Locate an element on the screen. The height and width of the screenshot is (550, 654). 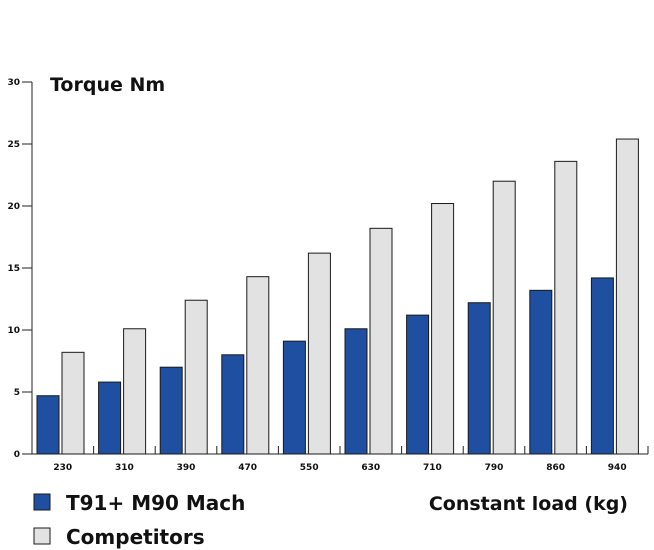
y-tick-label: 30 is located at coordinates (13, 83).